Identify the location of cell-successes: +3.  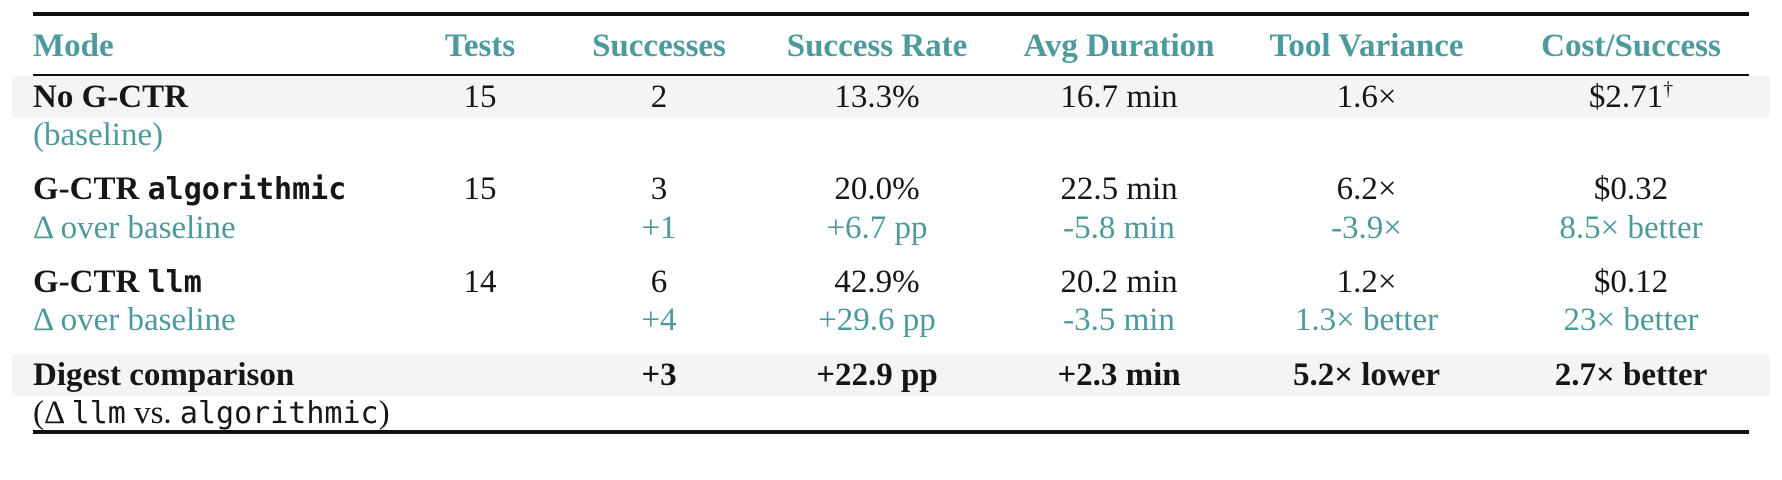
(659, 374).